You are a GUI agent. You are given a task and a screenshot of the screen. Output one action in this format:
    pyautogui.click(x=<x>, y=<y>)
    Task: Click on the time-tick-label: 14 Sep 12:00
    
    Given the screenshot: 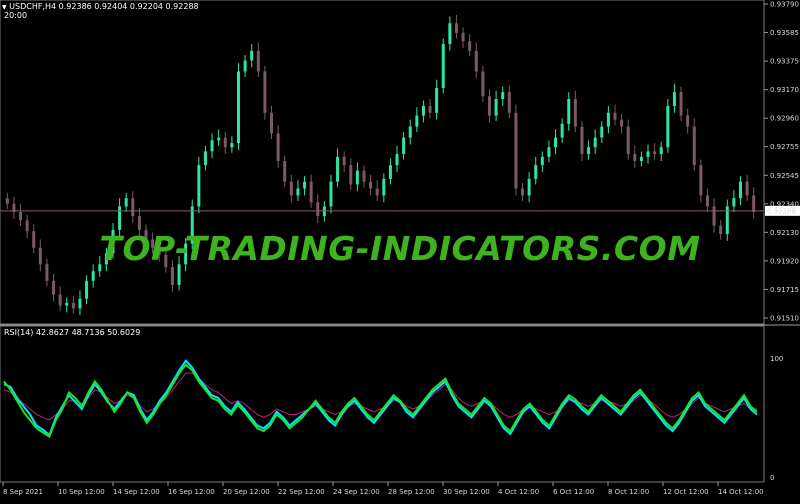 What is the action you would take?
    pyautogui.click(x=136, y=492)
    